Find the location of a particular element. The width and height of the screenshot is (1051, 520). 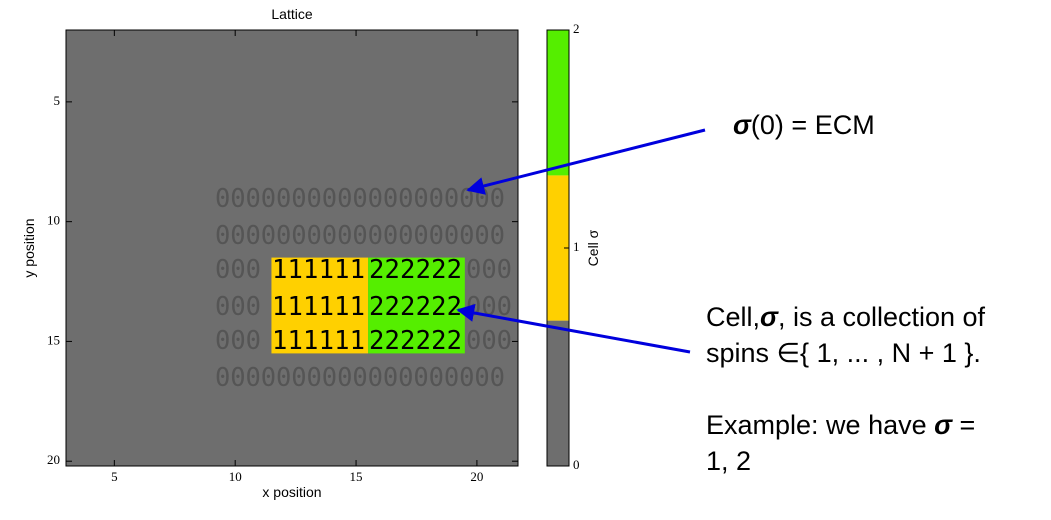

cell-annotation: 1, 2 is located at coordinates (728, 461).